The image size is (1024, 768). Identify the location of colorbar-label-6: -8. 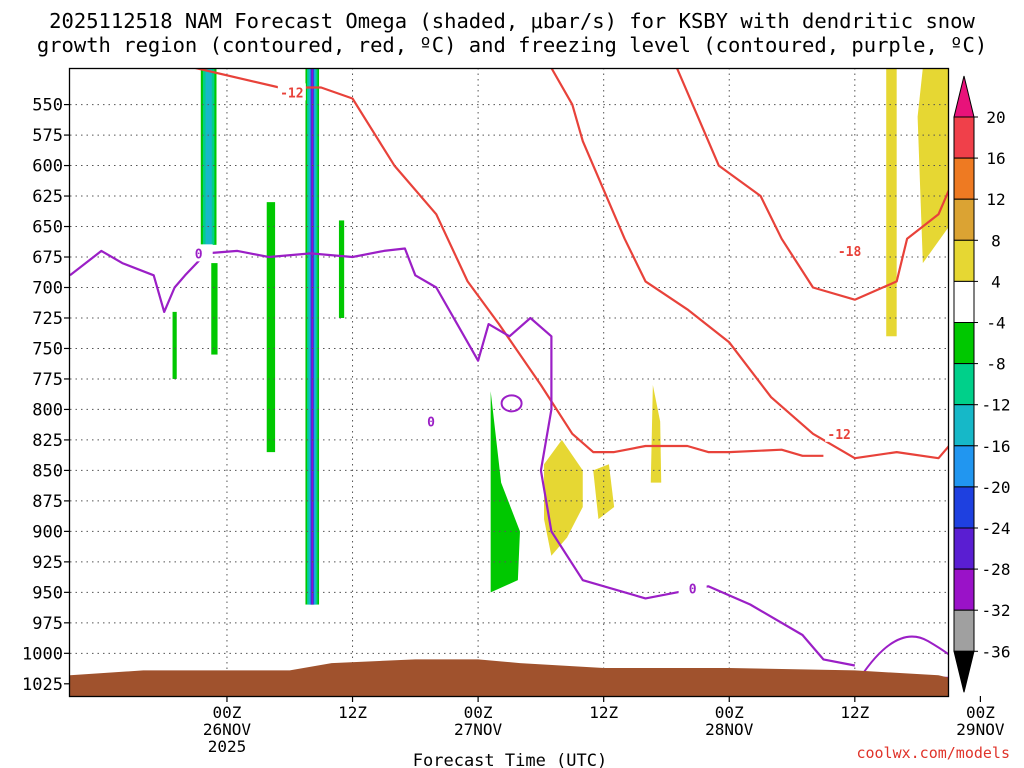
(995, 364).